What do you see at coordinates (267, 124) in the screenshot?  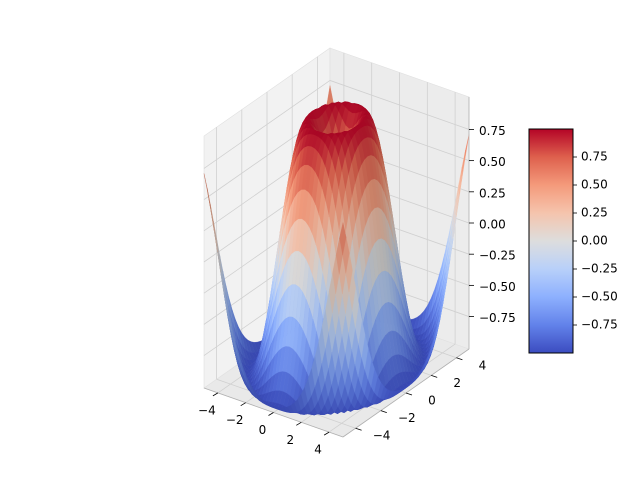 I see `gridline-z-wall-x` at bounding box center [267, 124].